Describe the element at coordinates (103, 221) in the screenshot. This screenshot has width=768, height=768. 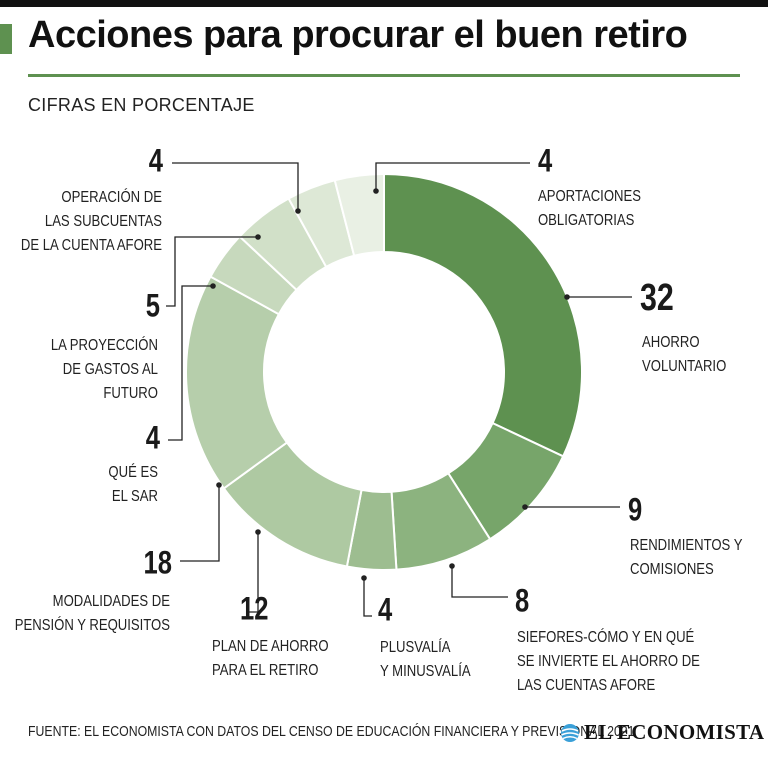
I see `slice-category-label: LAS SUBCUENTAS` at that location.